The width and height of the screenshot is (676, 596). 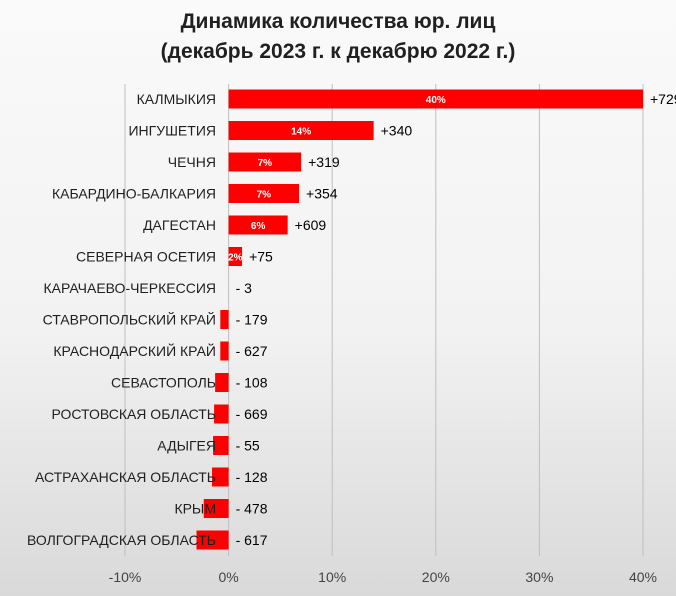 What do you see at coordinates (311, 225) in the screenshot?
I see `change-label-4: +609` at bounding box center [311, 225].